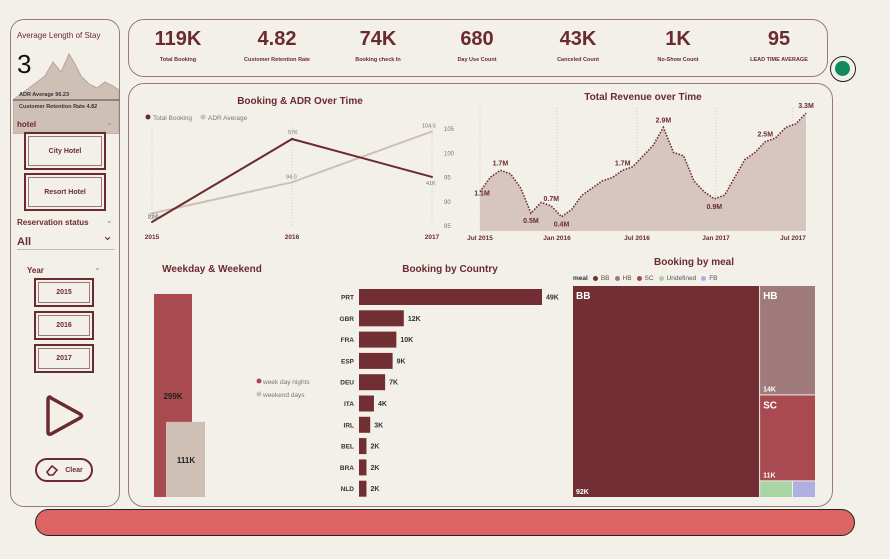  I want to click on play-icon, so click(65, 416).